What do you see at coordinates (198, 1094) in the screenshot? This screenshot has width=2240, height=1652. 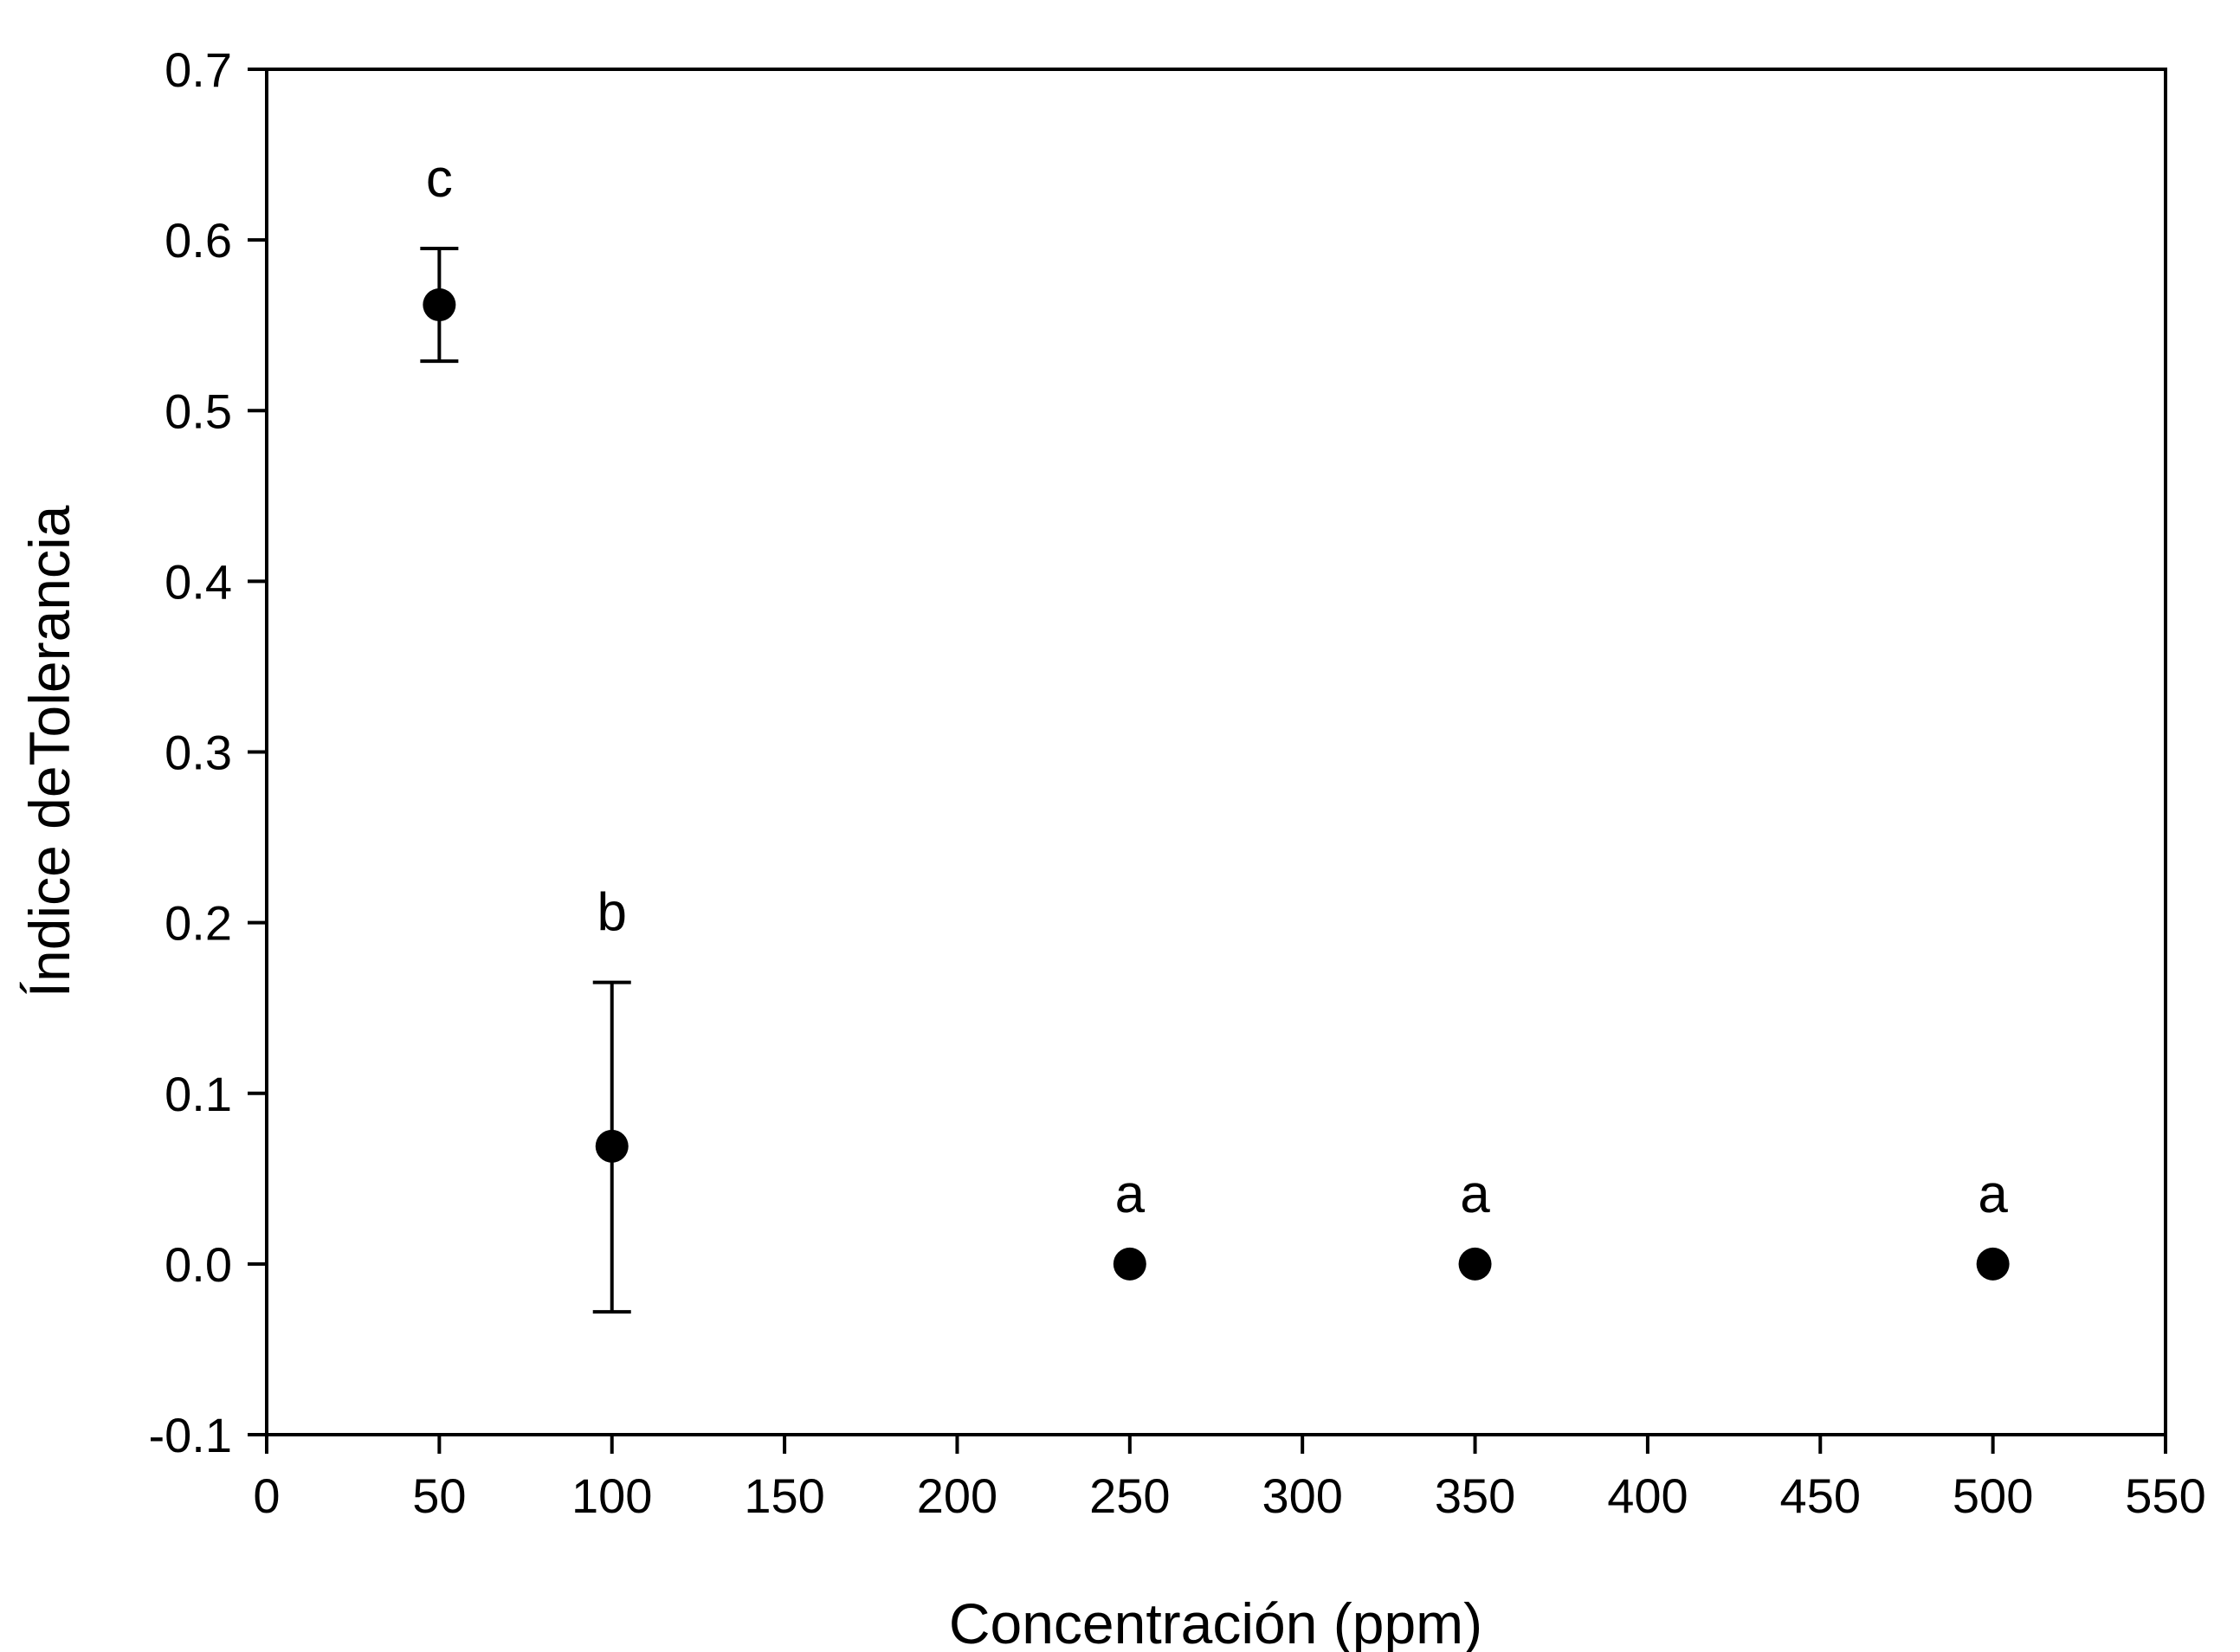 I see `y-tick-label-2: 0.1` at bounding box center [198, 1094].